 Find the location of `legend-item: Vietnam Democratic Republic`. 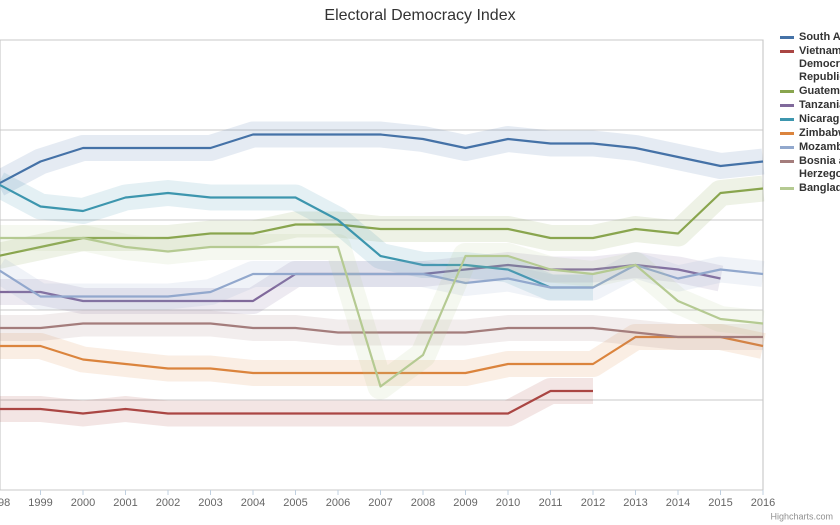

legend-item: Vietnam Democratic Republic is located at coordinates (810, 64).